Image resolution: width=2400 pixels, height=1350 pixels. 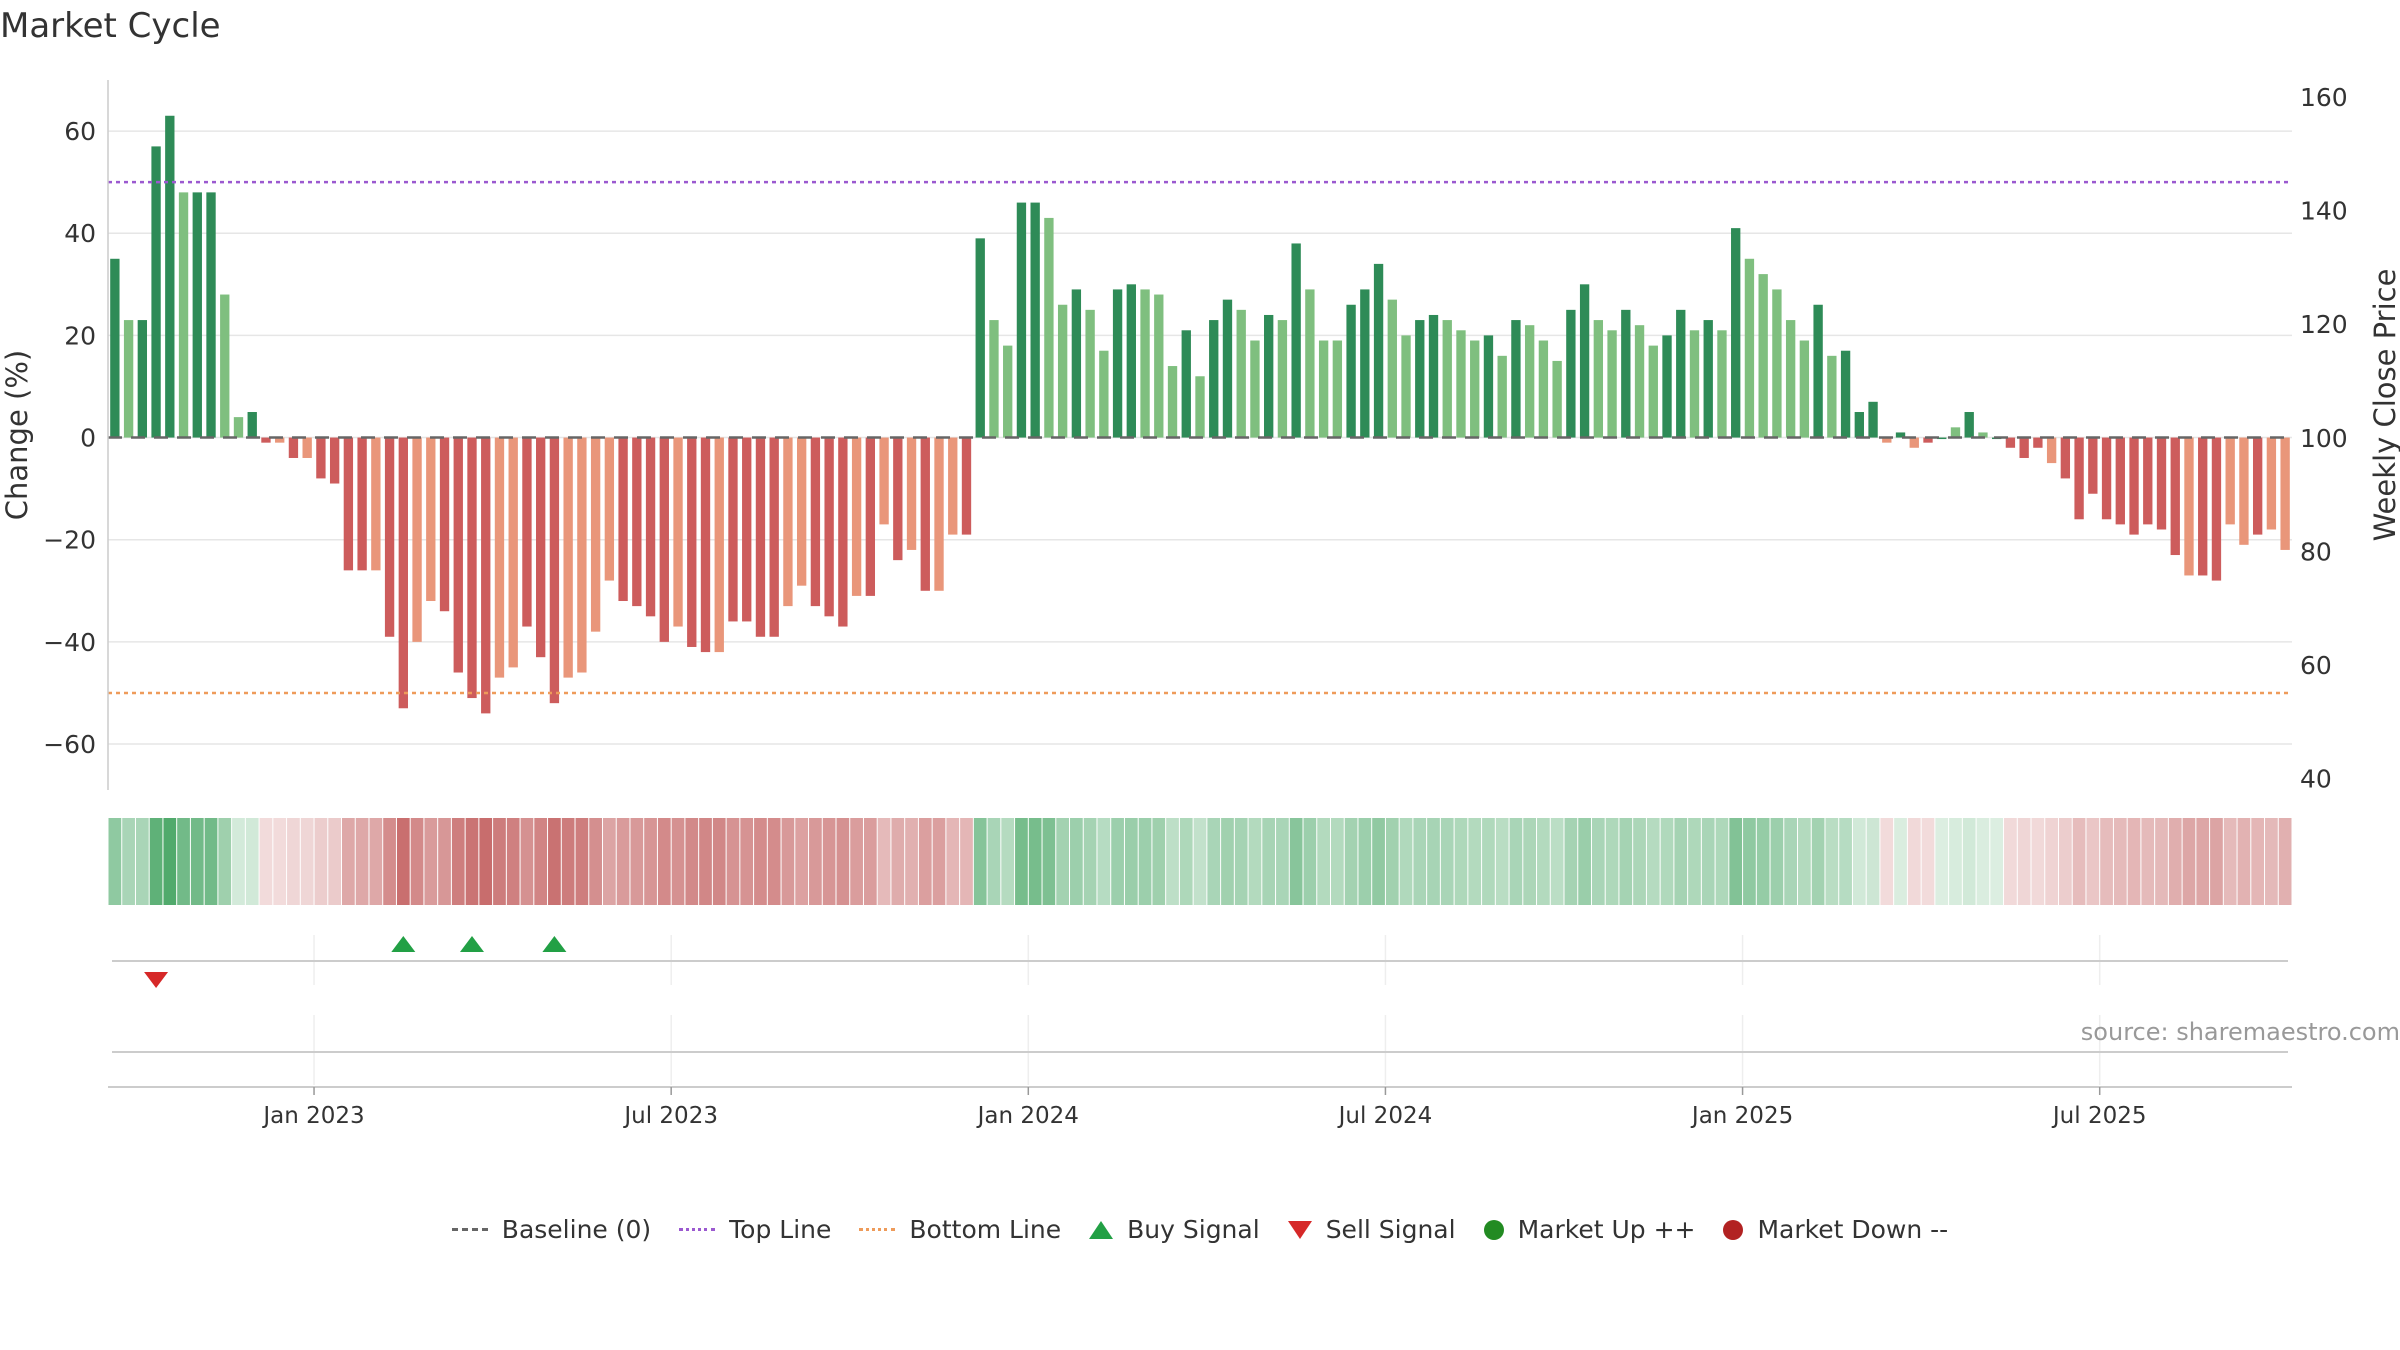 I want to click on y2-axis-title: Weekly Close Price, so click(x=2384, y=405).